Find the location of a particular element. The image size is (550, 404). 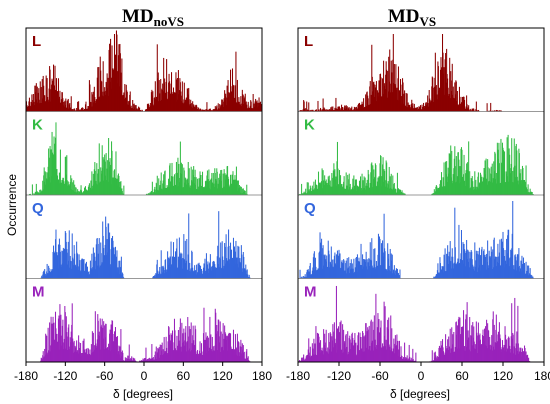

panel-right-Q: Q is located at coordinates (421, 239).